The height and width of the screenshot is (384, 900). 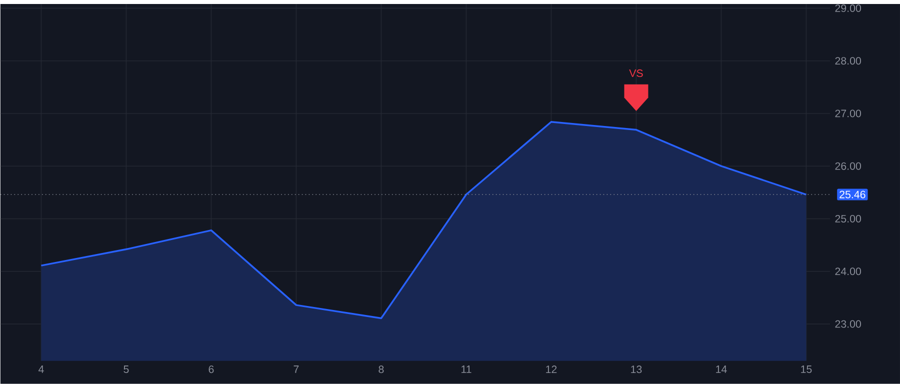 What do you see at coordinates (721, 369) in the screenshot?
I see `x-tick-label: 14` at bounding box center [721, 369].